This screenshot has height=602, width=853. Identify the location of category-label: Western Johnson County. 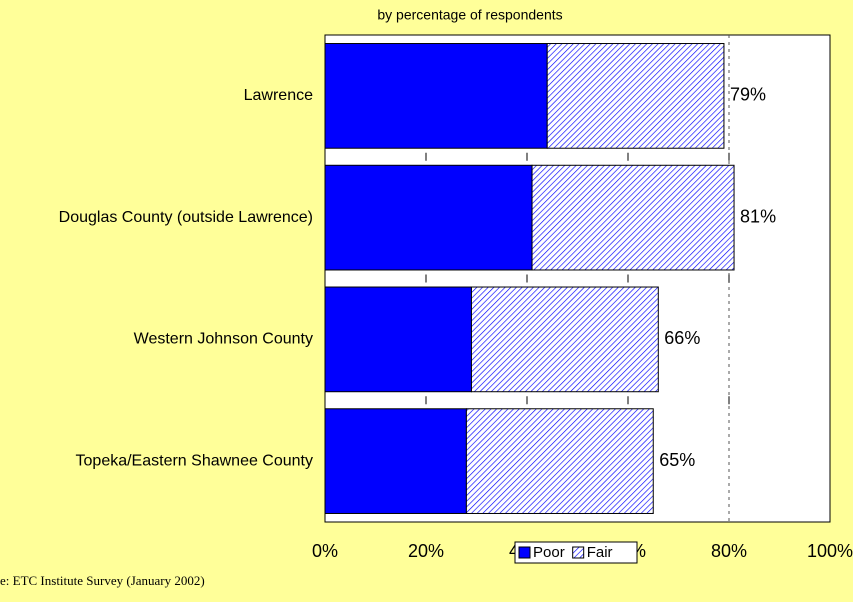
(223, 339).